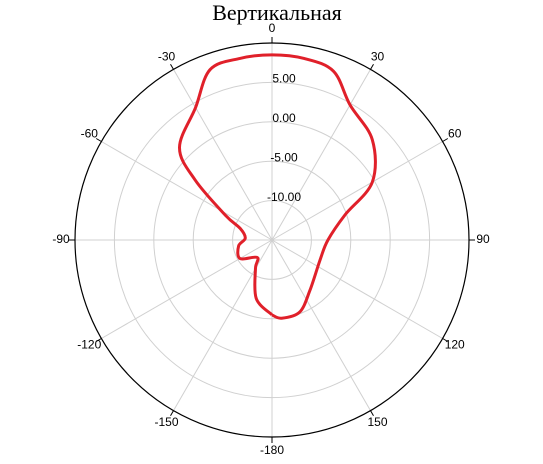 This screenshot has height=464, width=543. Describe the element at coordinates (61, 239) in the screenshot. I see `angle-label: -90` at that location.